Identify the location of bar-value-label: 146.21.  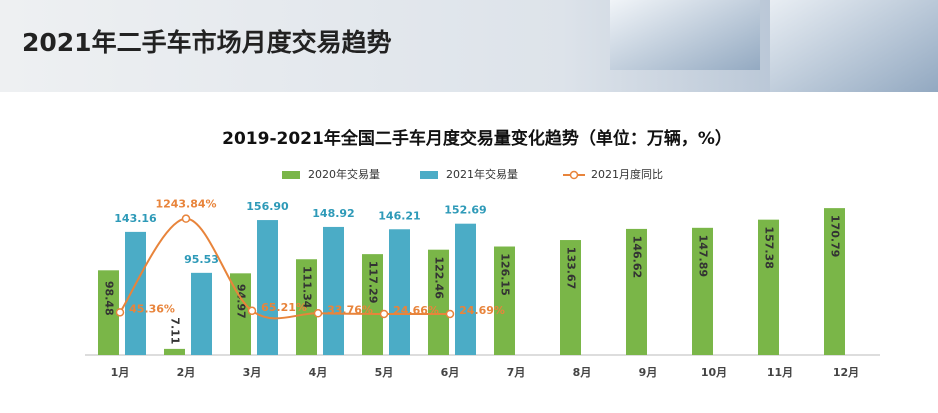
(399, 215).